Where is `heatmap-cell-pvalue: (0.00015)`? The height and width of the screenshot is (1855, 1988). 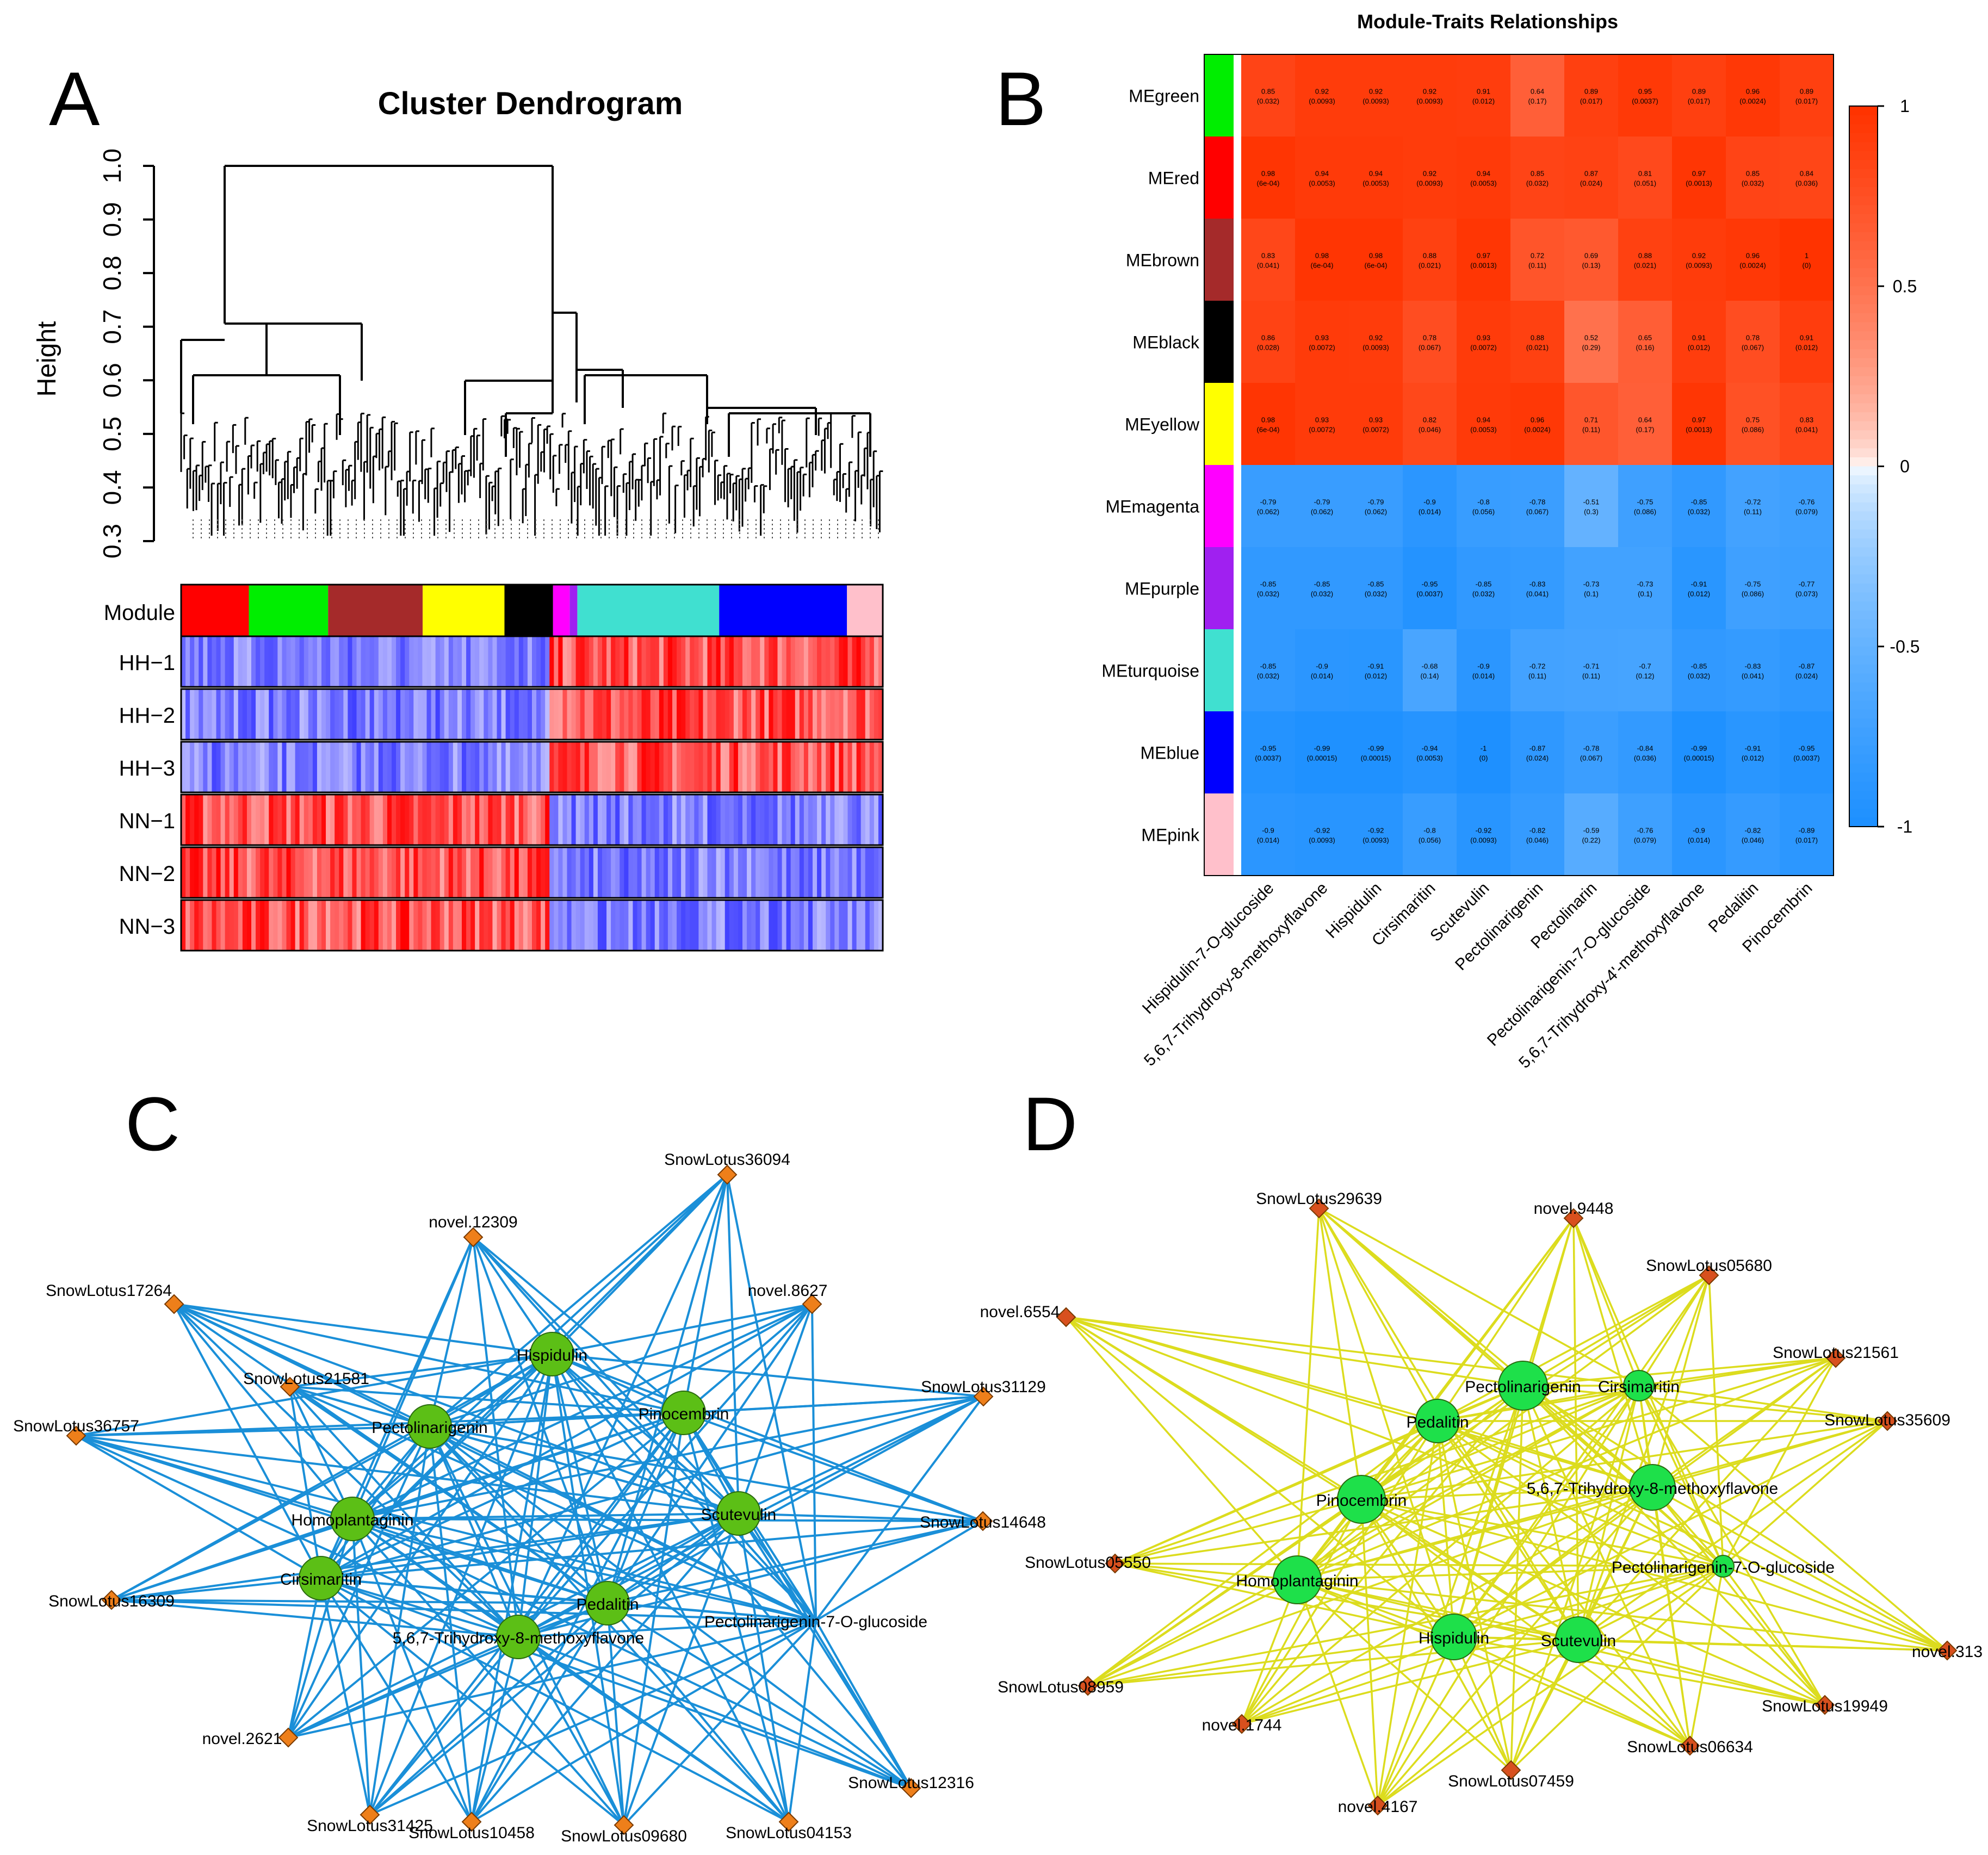 heatmap-cell-pvalue: (0.00015) is located at coordinates (1699, 758).